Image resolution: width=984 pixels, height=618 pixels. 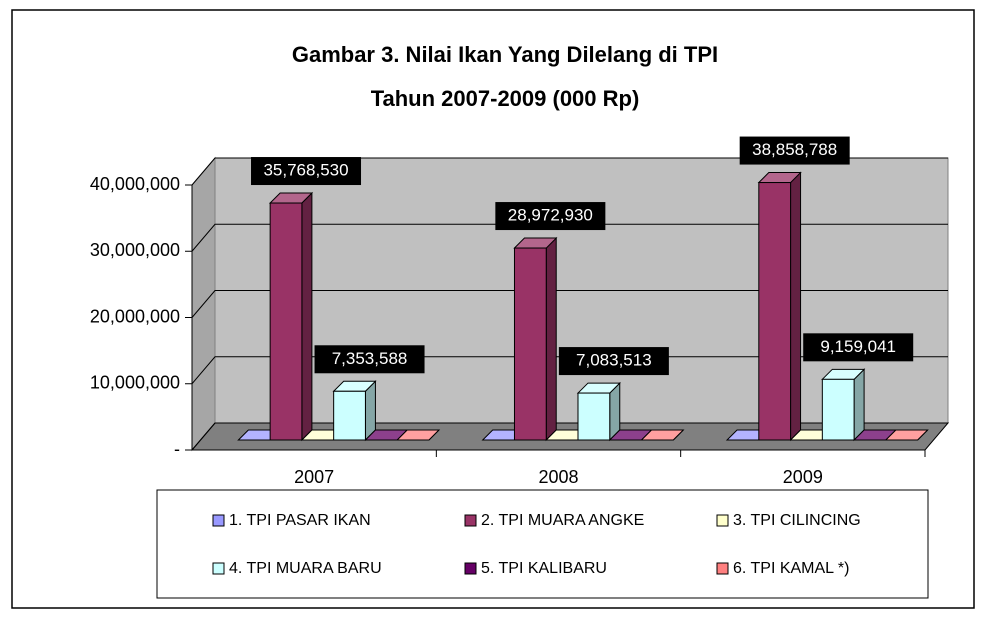 What do you see at coordinates (797, 520) in the screenshot?
I see `legend-label: 3. TPI CILINCING` at bounding box center [797, 520].